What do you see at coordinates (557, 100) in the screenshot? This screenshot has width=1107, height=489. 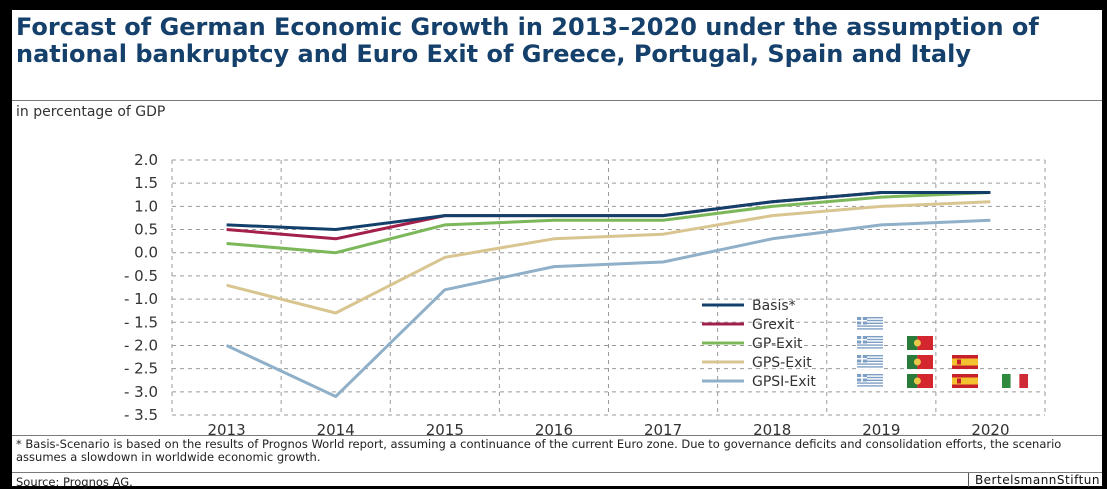 I see `title-divider` at bounding box center [557, 100].